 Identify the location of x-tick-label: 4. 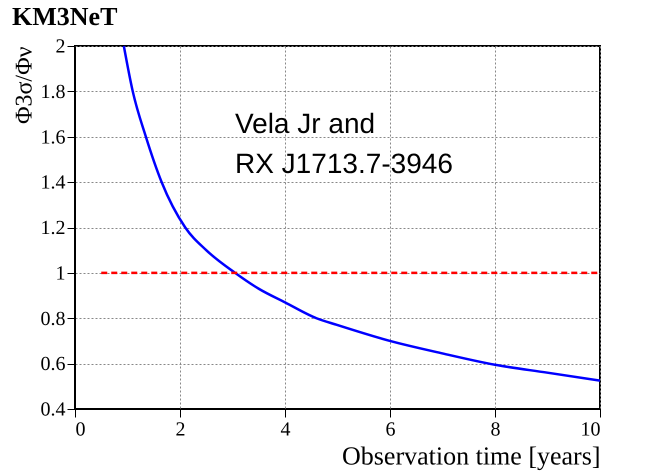
(285, 429).